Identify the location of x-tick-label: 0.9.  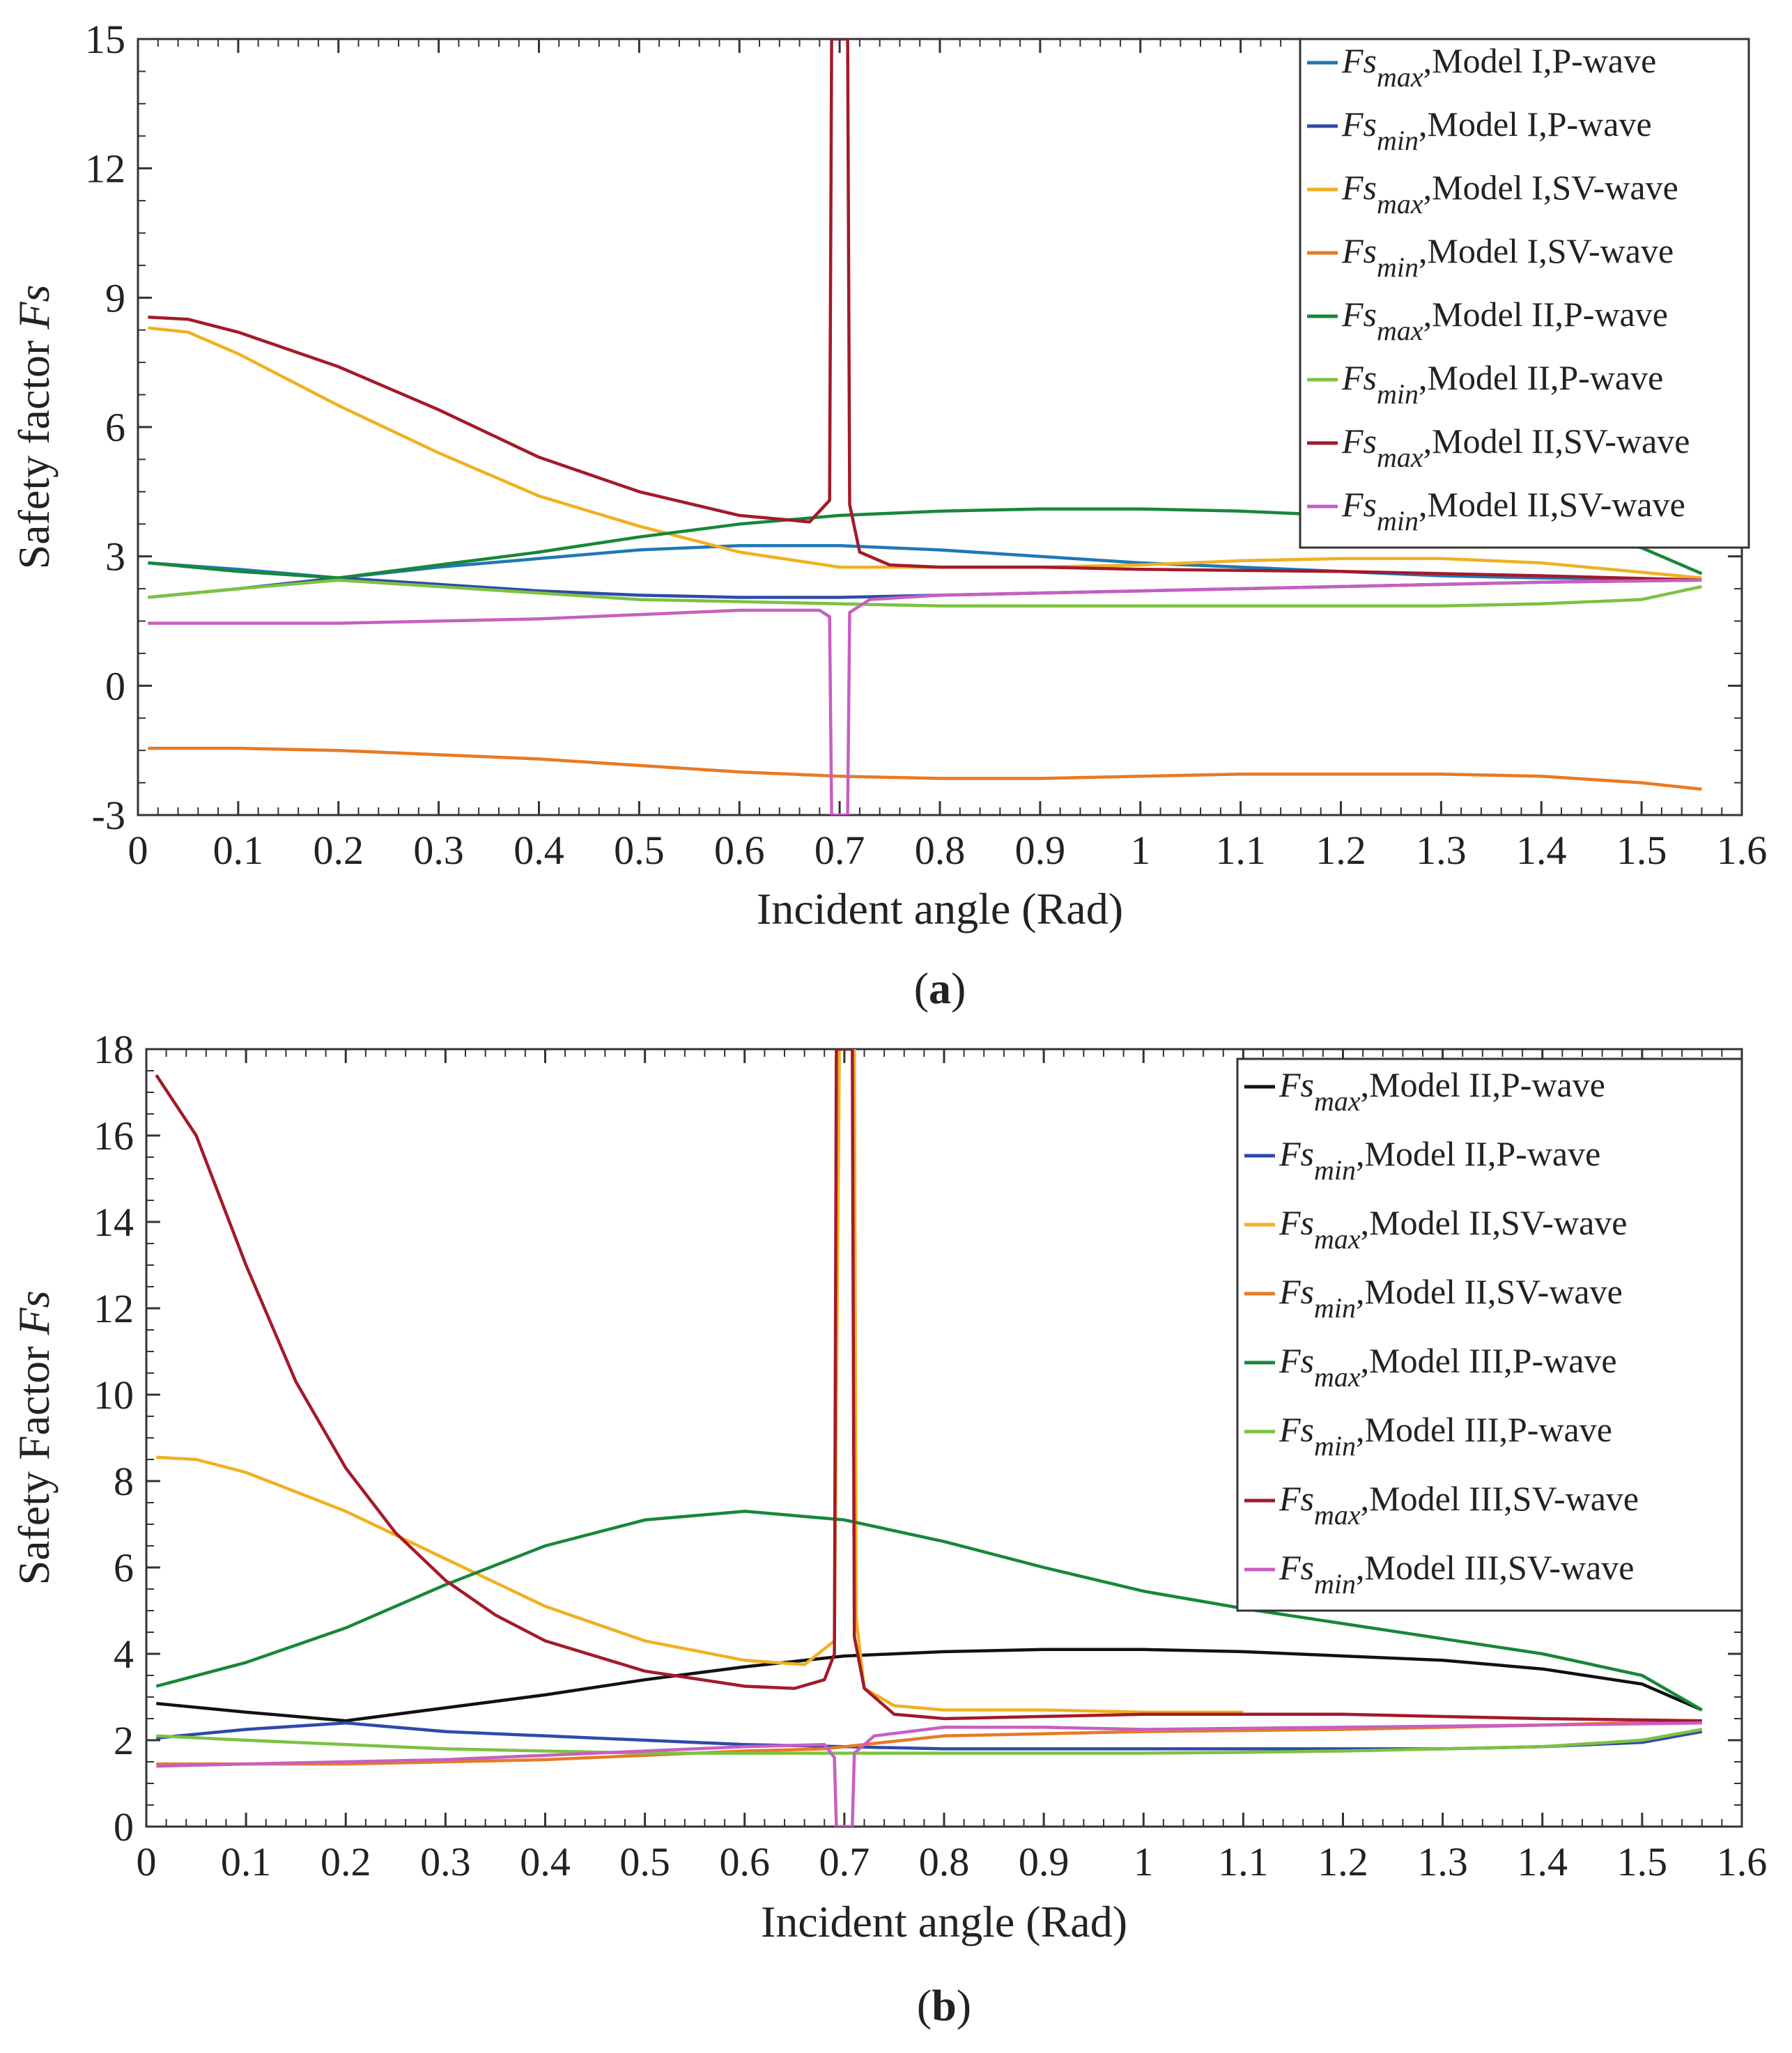
(1040, 850).